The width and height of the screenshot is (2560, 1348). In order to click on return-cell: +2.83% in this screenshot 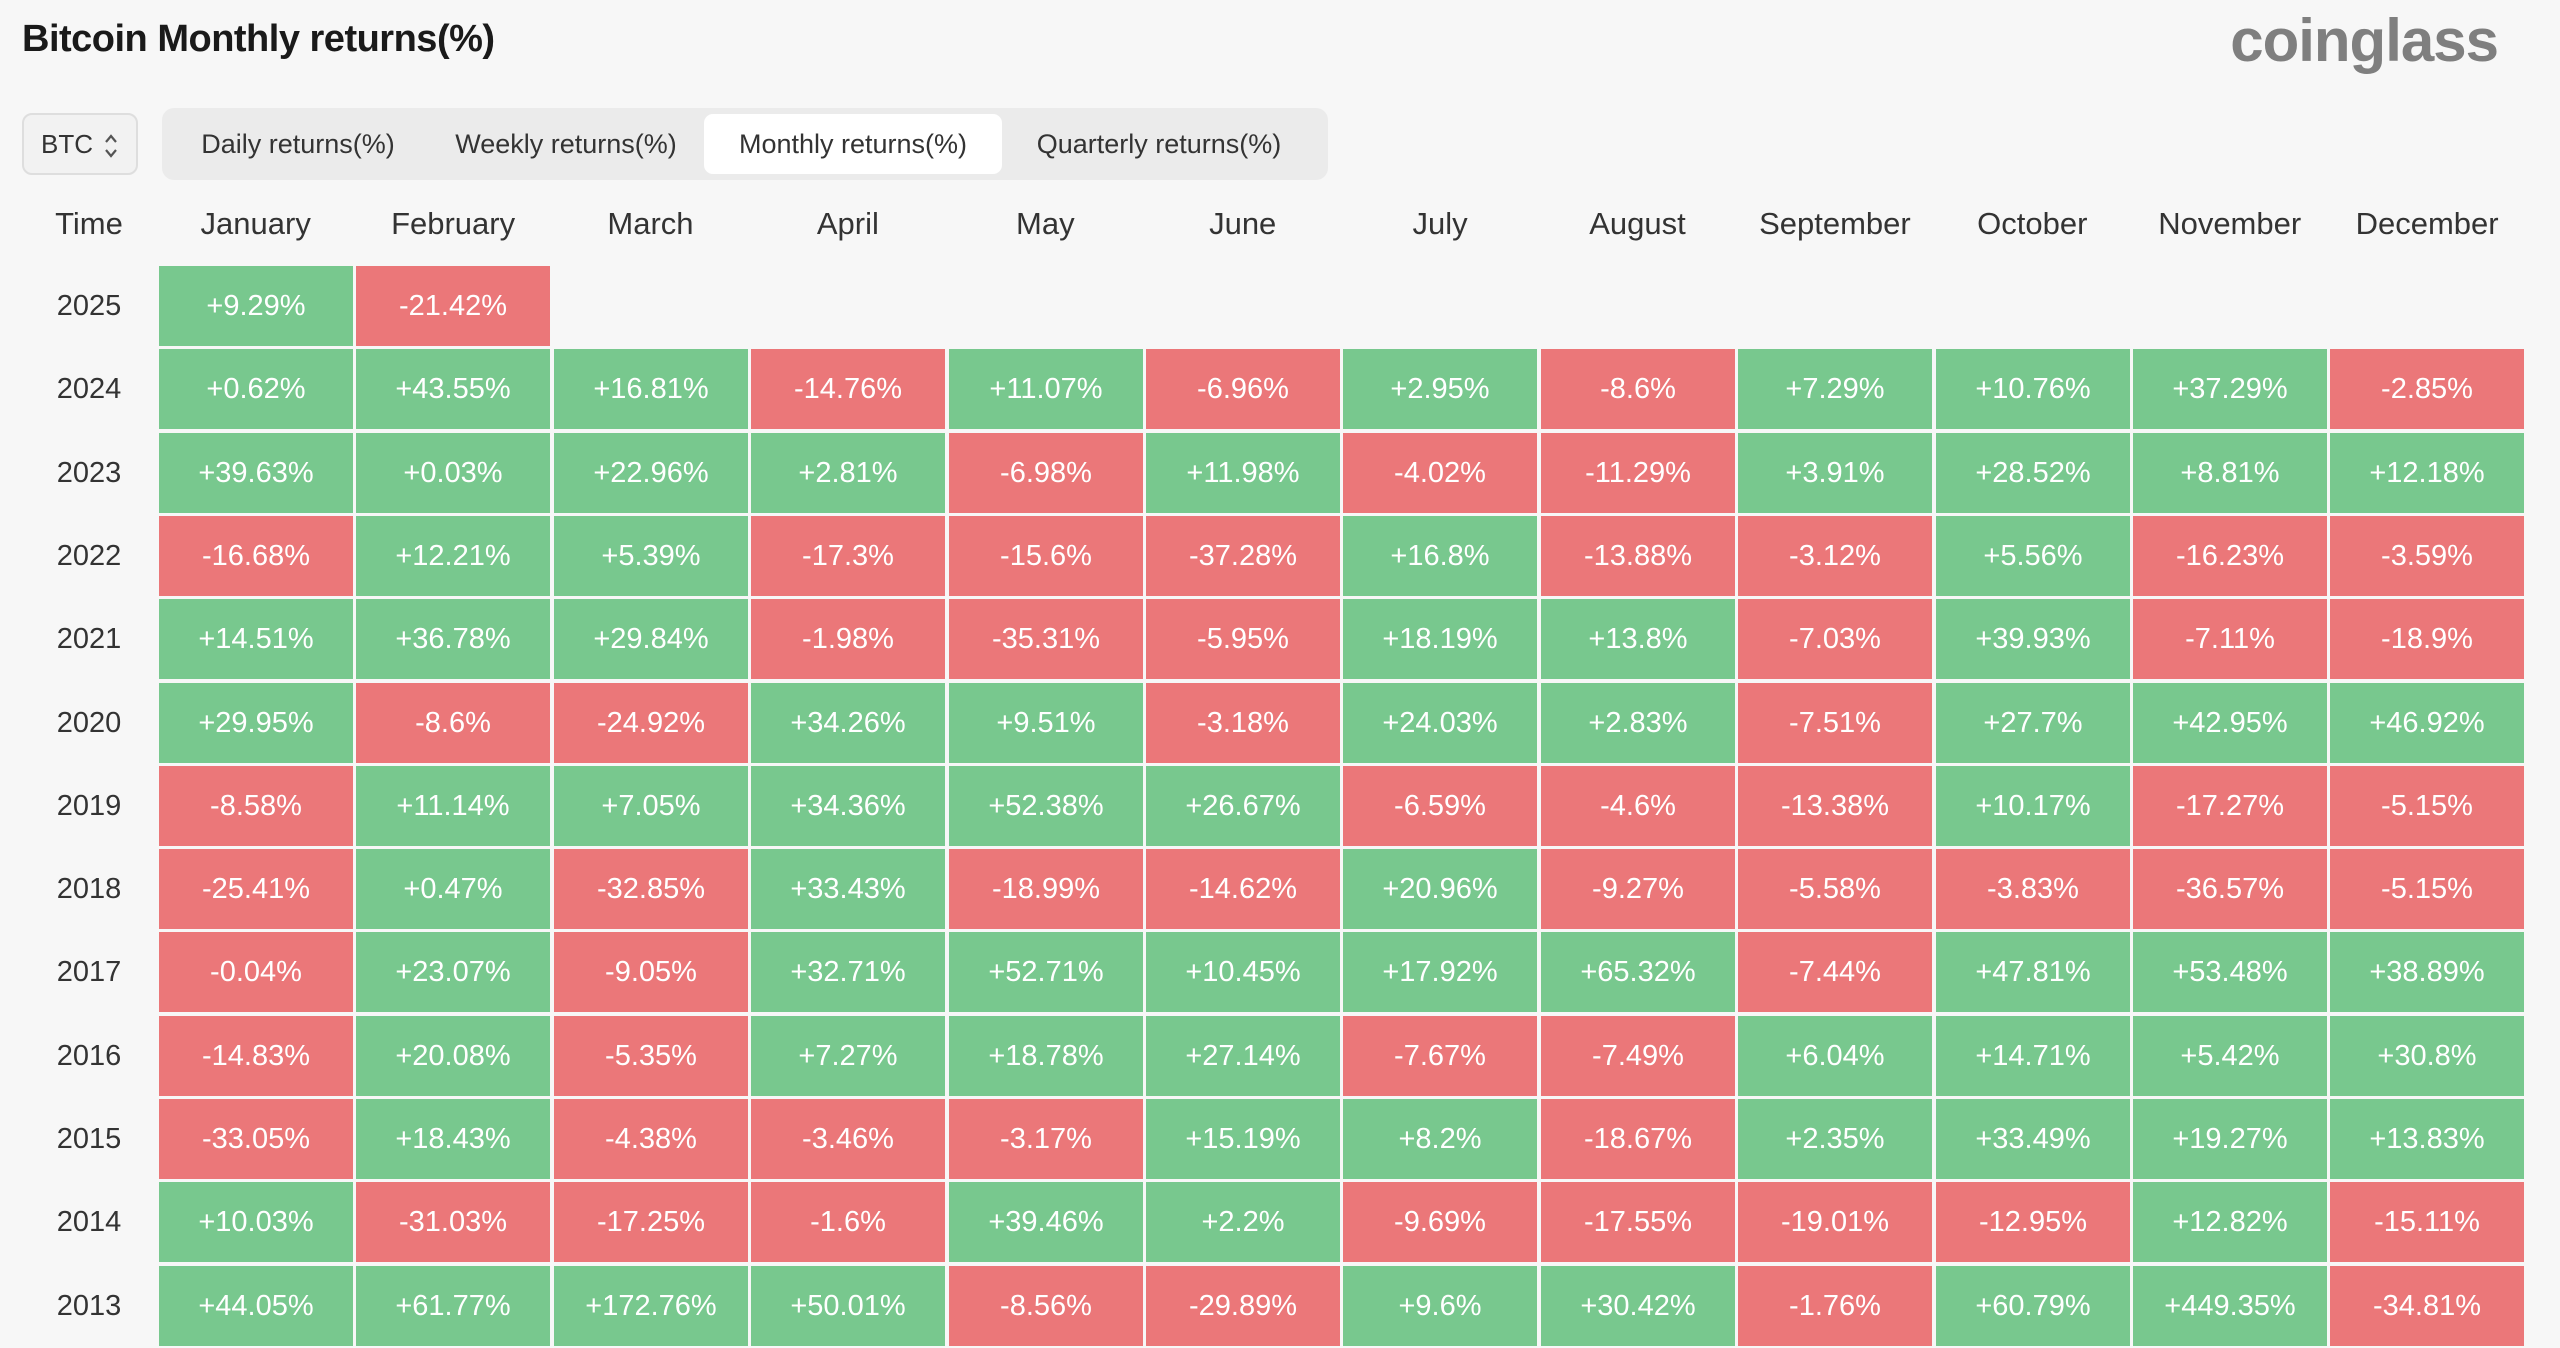, I will do `click(1638, 723)`.